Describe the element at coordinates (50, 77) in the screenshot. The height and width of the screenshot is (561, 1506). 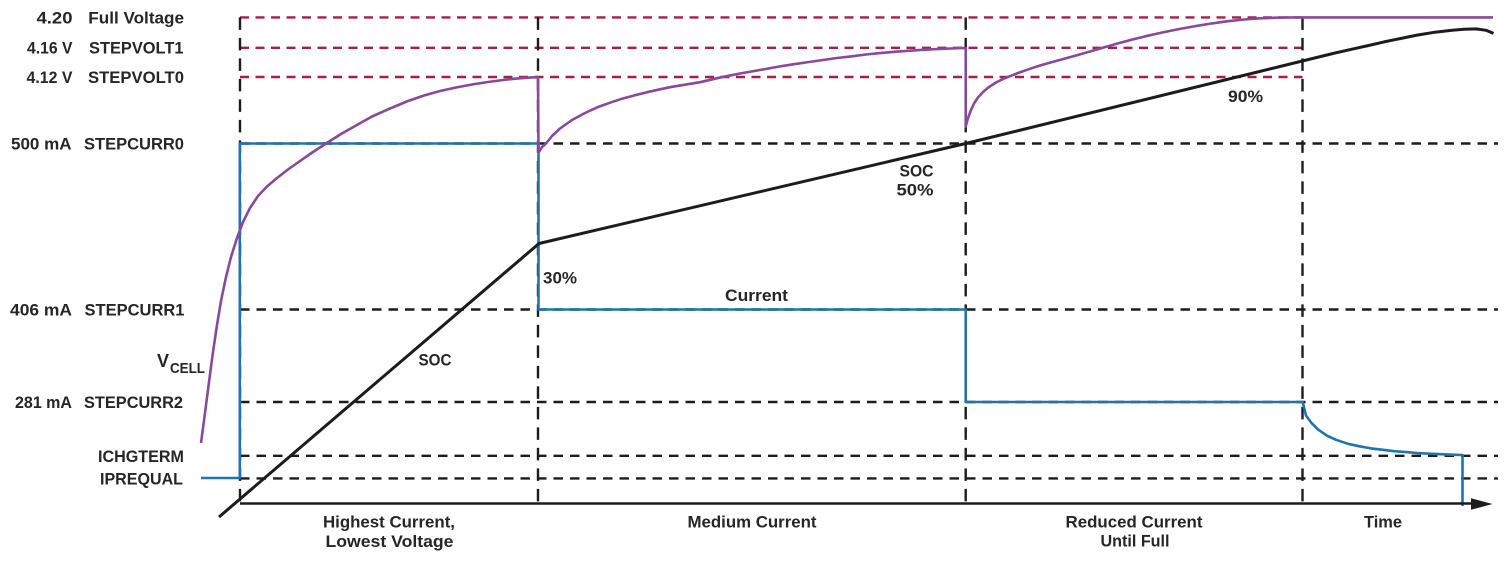
I see `svg-text: 4.12 V` at that location.